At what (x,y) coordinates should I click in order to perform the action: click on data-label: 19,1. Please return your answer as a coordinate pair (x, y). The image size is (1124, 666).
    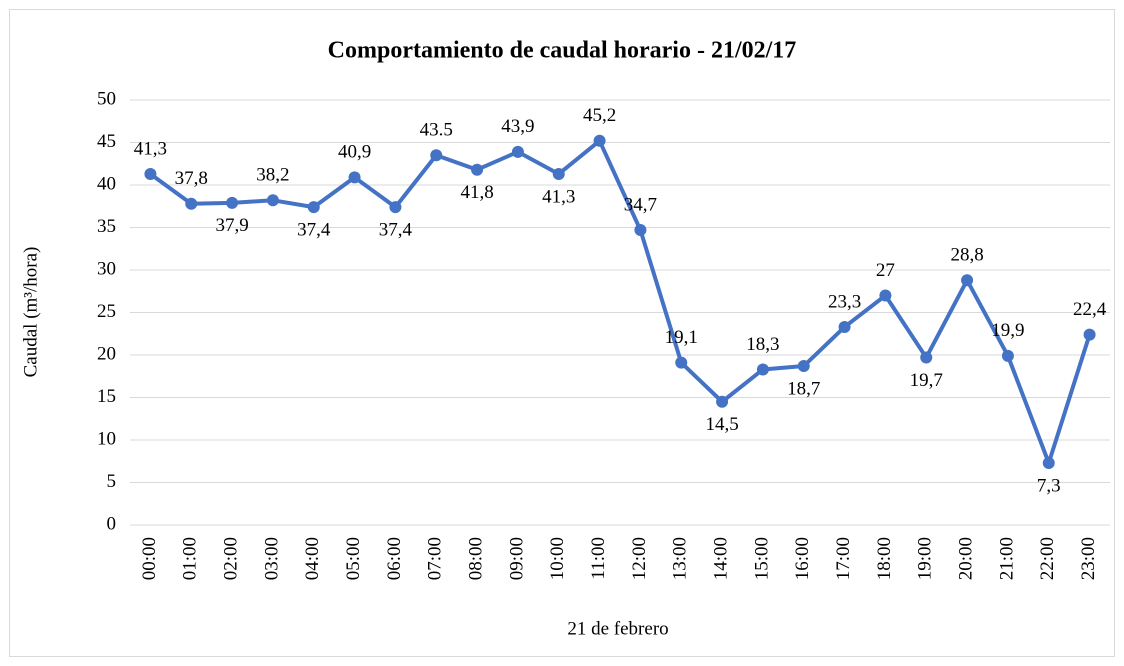
    Looking at the image, I should click on (681, 337).